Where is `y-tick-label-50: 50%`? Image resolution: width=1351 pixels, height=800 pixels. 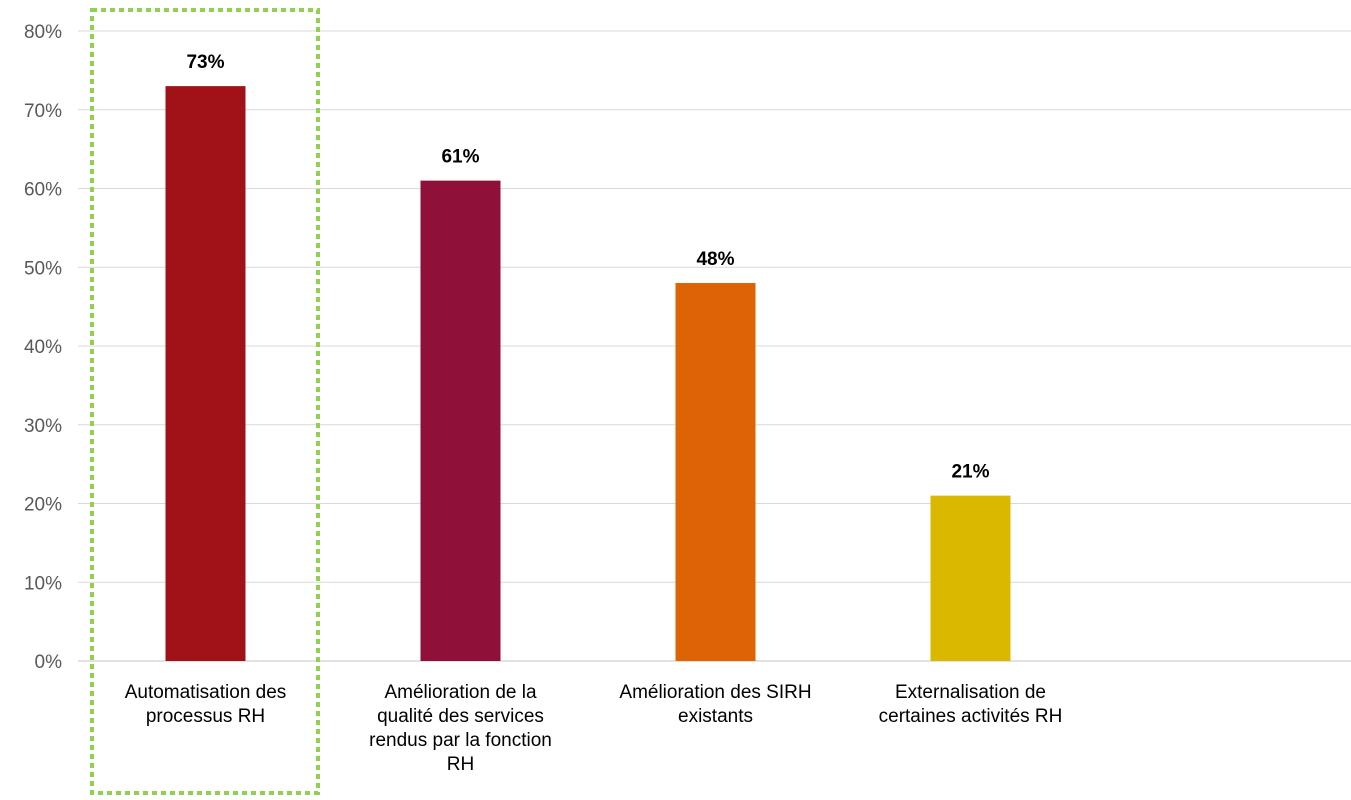 y-tick-label-50: 50% is located at coordinates (43, 268).